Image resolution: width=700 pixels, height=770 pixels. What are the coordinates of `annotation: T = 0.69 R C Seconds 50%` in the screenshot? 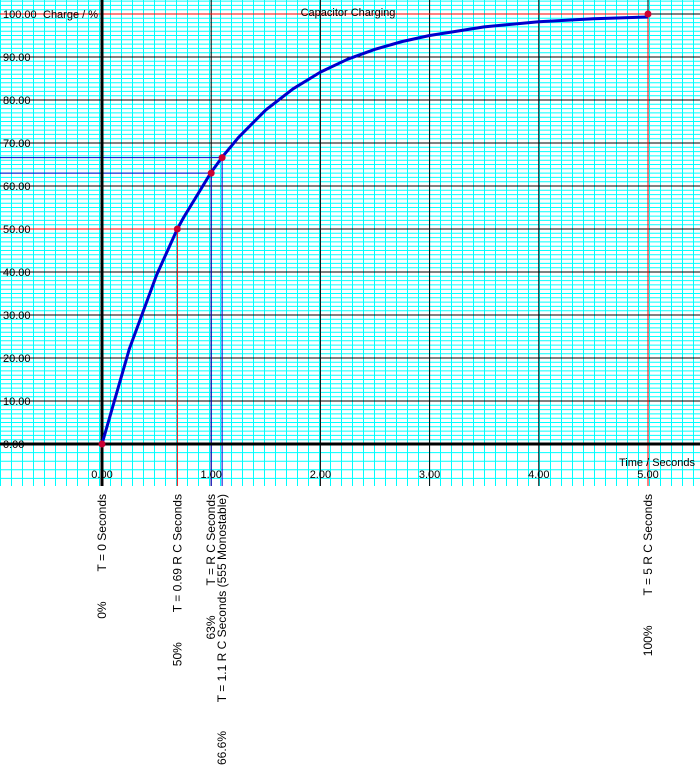 It's located at (177, 580).